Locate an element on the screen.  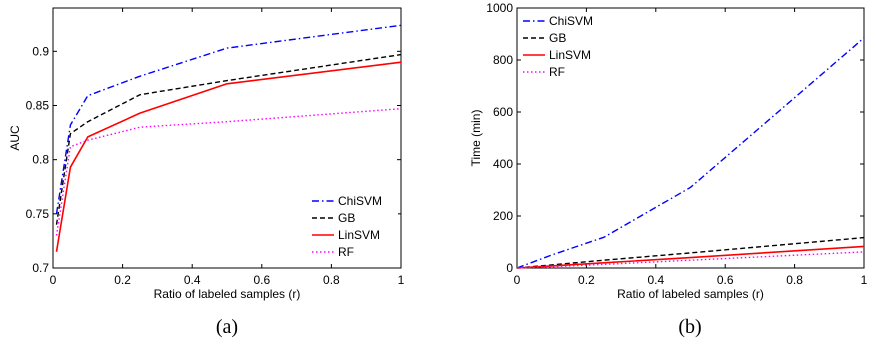
y-tick-label: 600 is located at coordinates (503, 112).